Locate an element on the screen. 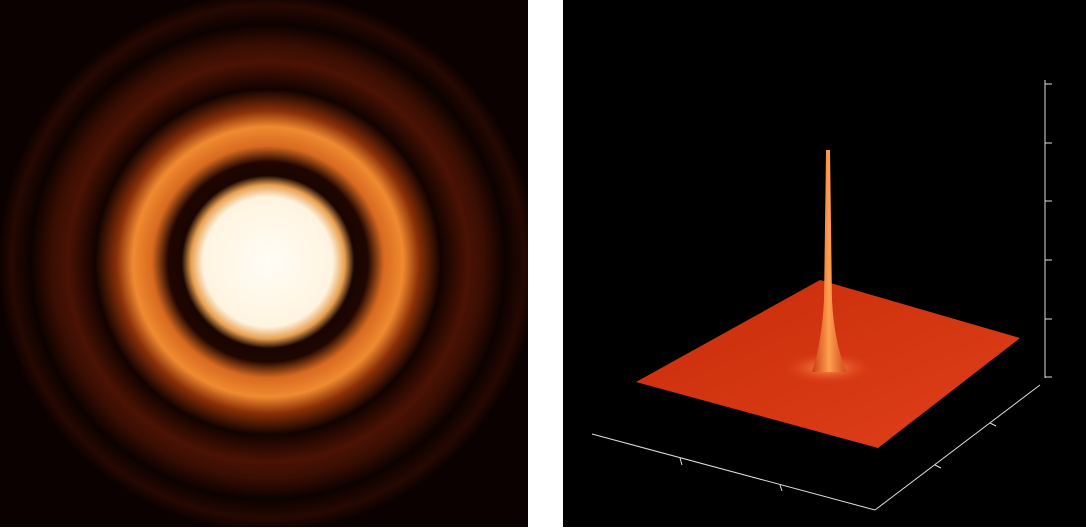  surface-peak is located at coordinates (829, 261).